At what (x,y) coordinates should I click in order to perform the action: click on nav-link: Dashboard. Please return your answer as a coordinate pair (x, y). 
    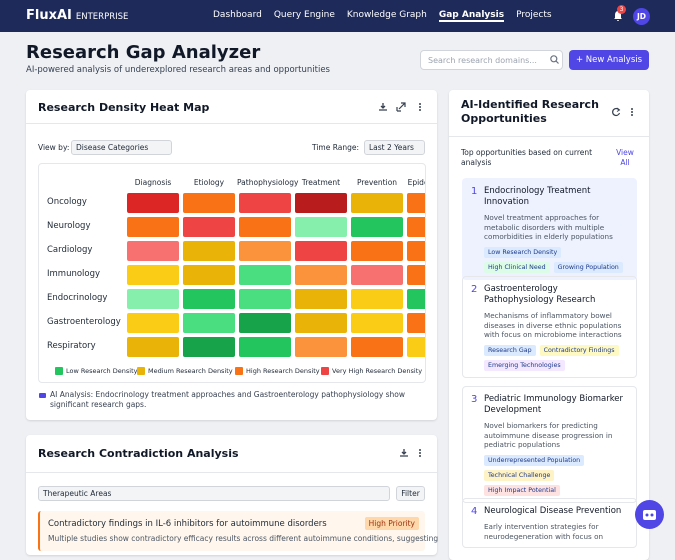
    Looking at the image, I should click on (237, 15).